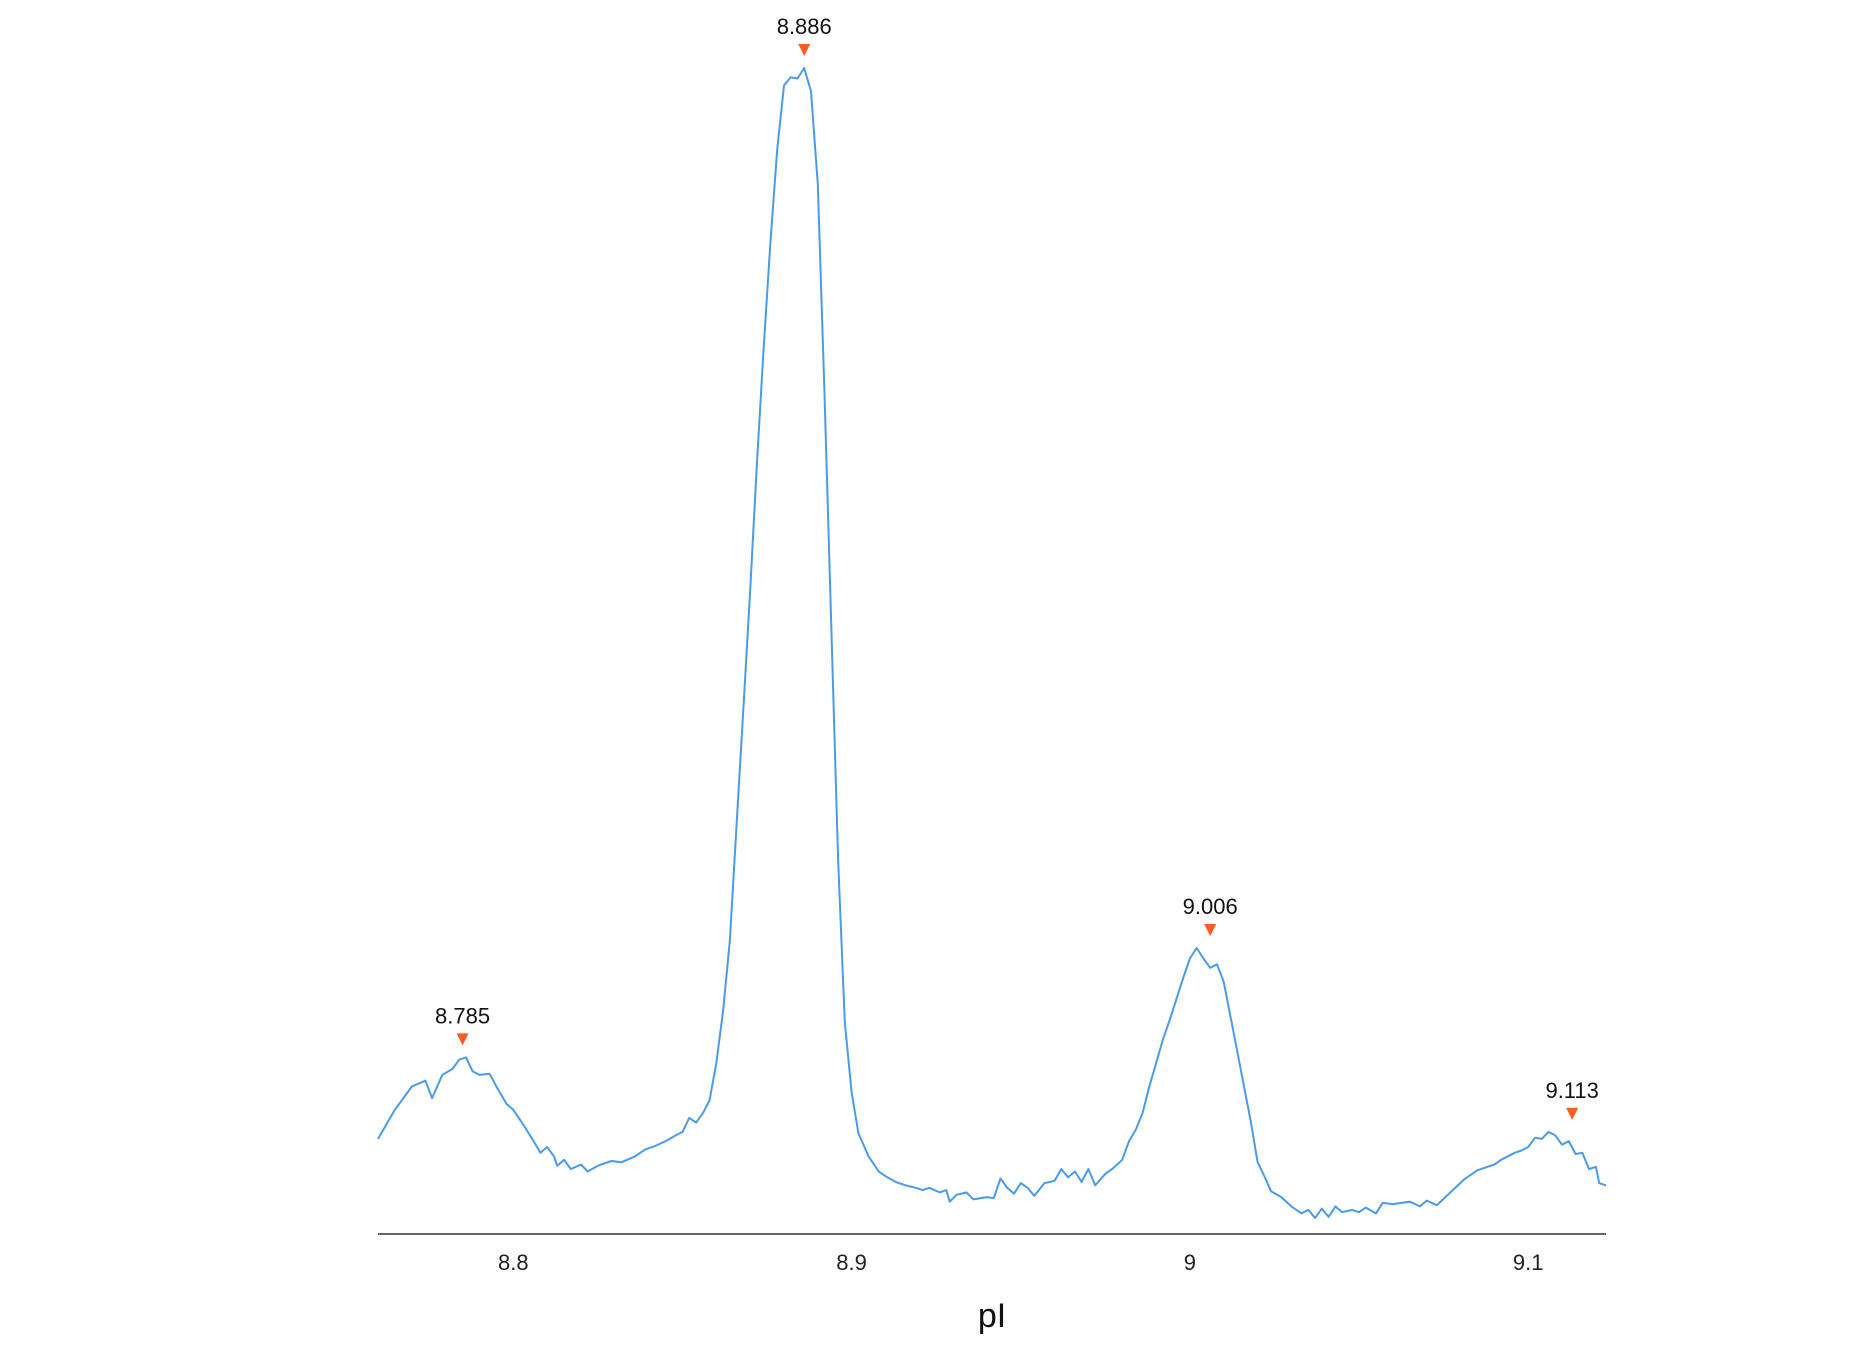 This screenshot has width=1875, height=1354. I want to click on x-axis-ticks: 8.8 8.9 9 9.1, so click(1020, 1262).